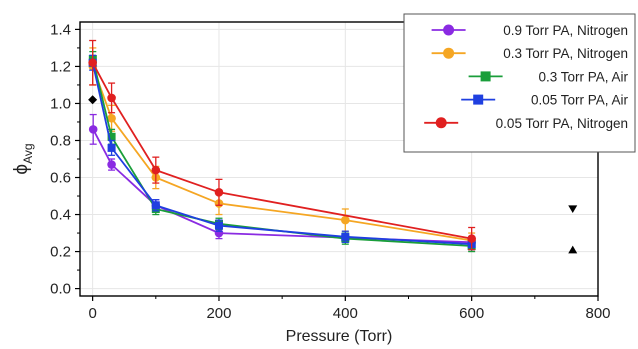  I want to click on x-axis: 0 200 400 600 800, so click(349, 309).